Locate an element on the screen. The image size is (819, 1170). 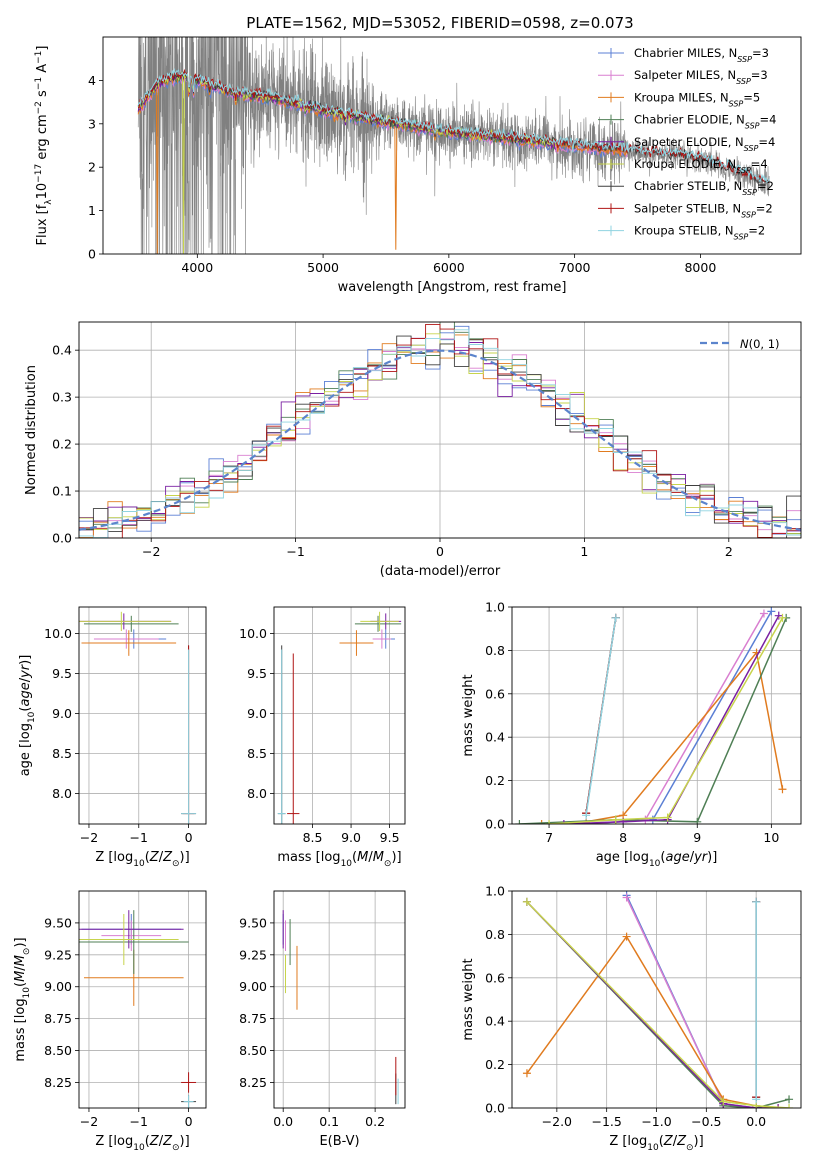
legend-label: Chabrier MILES, NSSP=3 is located at coordinates (701, 55).